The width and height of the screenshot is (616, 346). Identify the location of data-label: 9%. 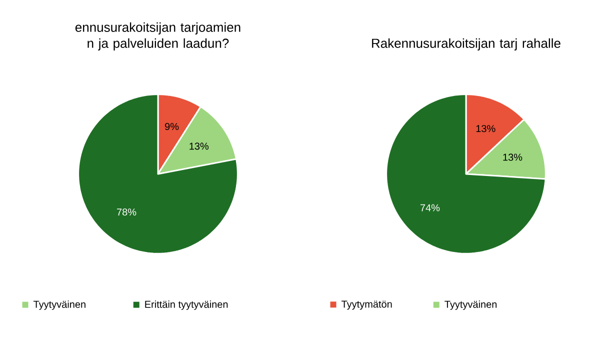
(172, 126).